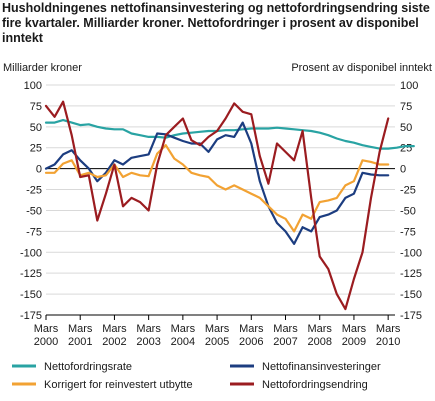 The height and width of the screenshot is (401, 435). I want to click on y-tick-label-left: -100, so click(31, 253).